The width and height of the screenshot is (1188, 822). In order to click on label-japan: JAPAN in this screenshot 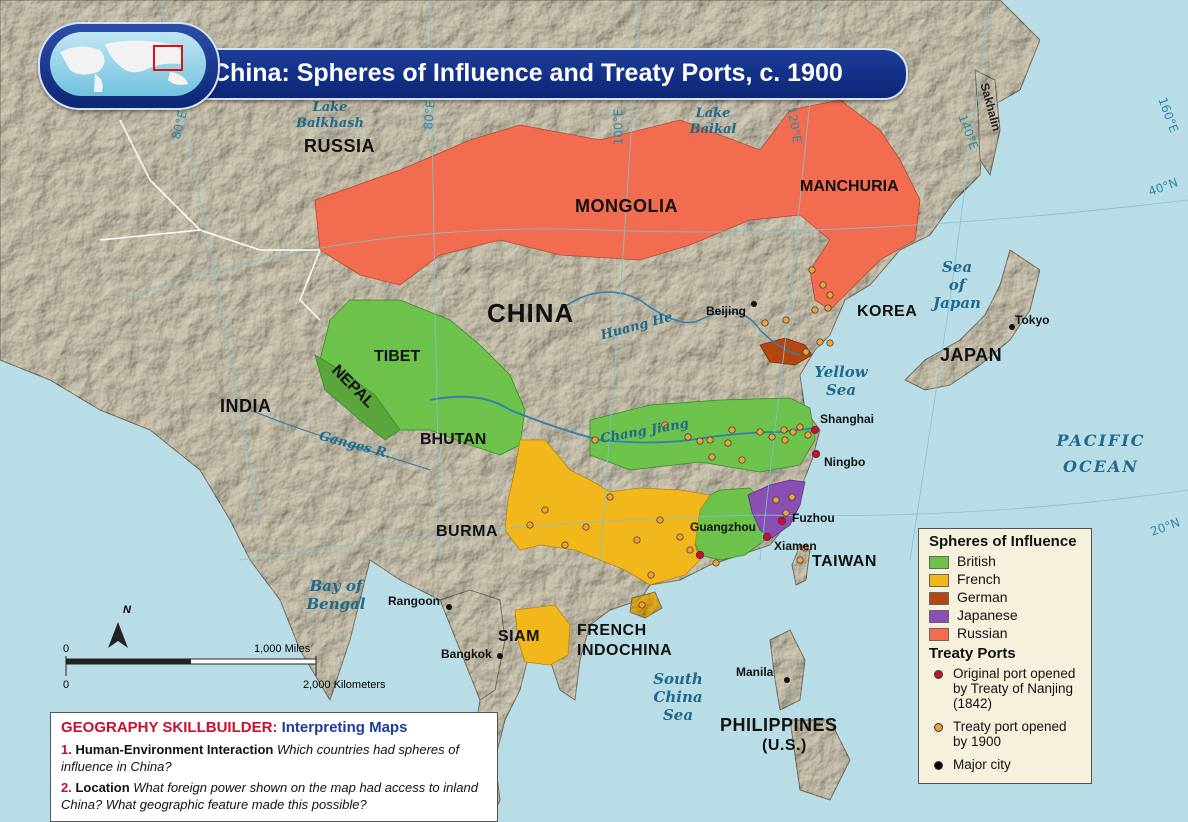, I will do `click(971, 355)`.